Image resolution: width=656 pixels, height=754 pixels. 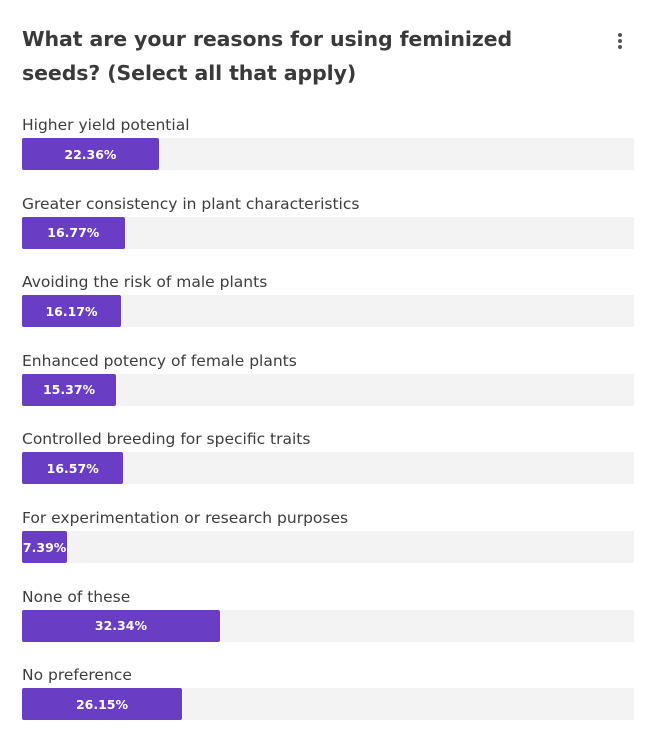 I want to click on bar: 7.39%, so click(x=45, y=547).